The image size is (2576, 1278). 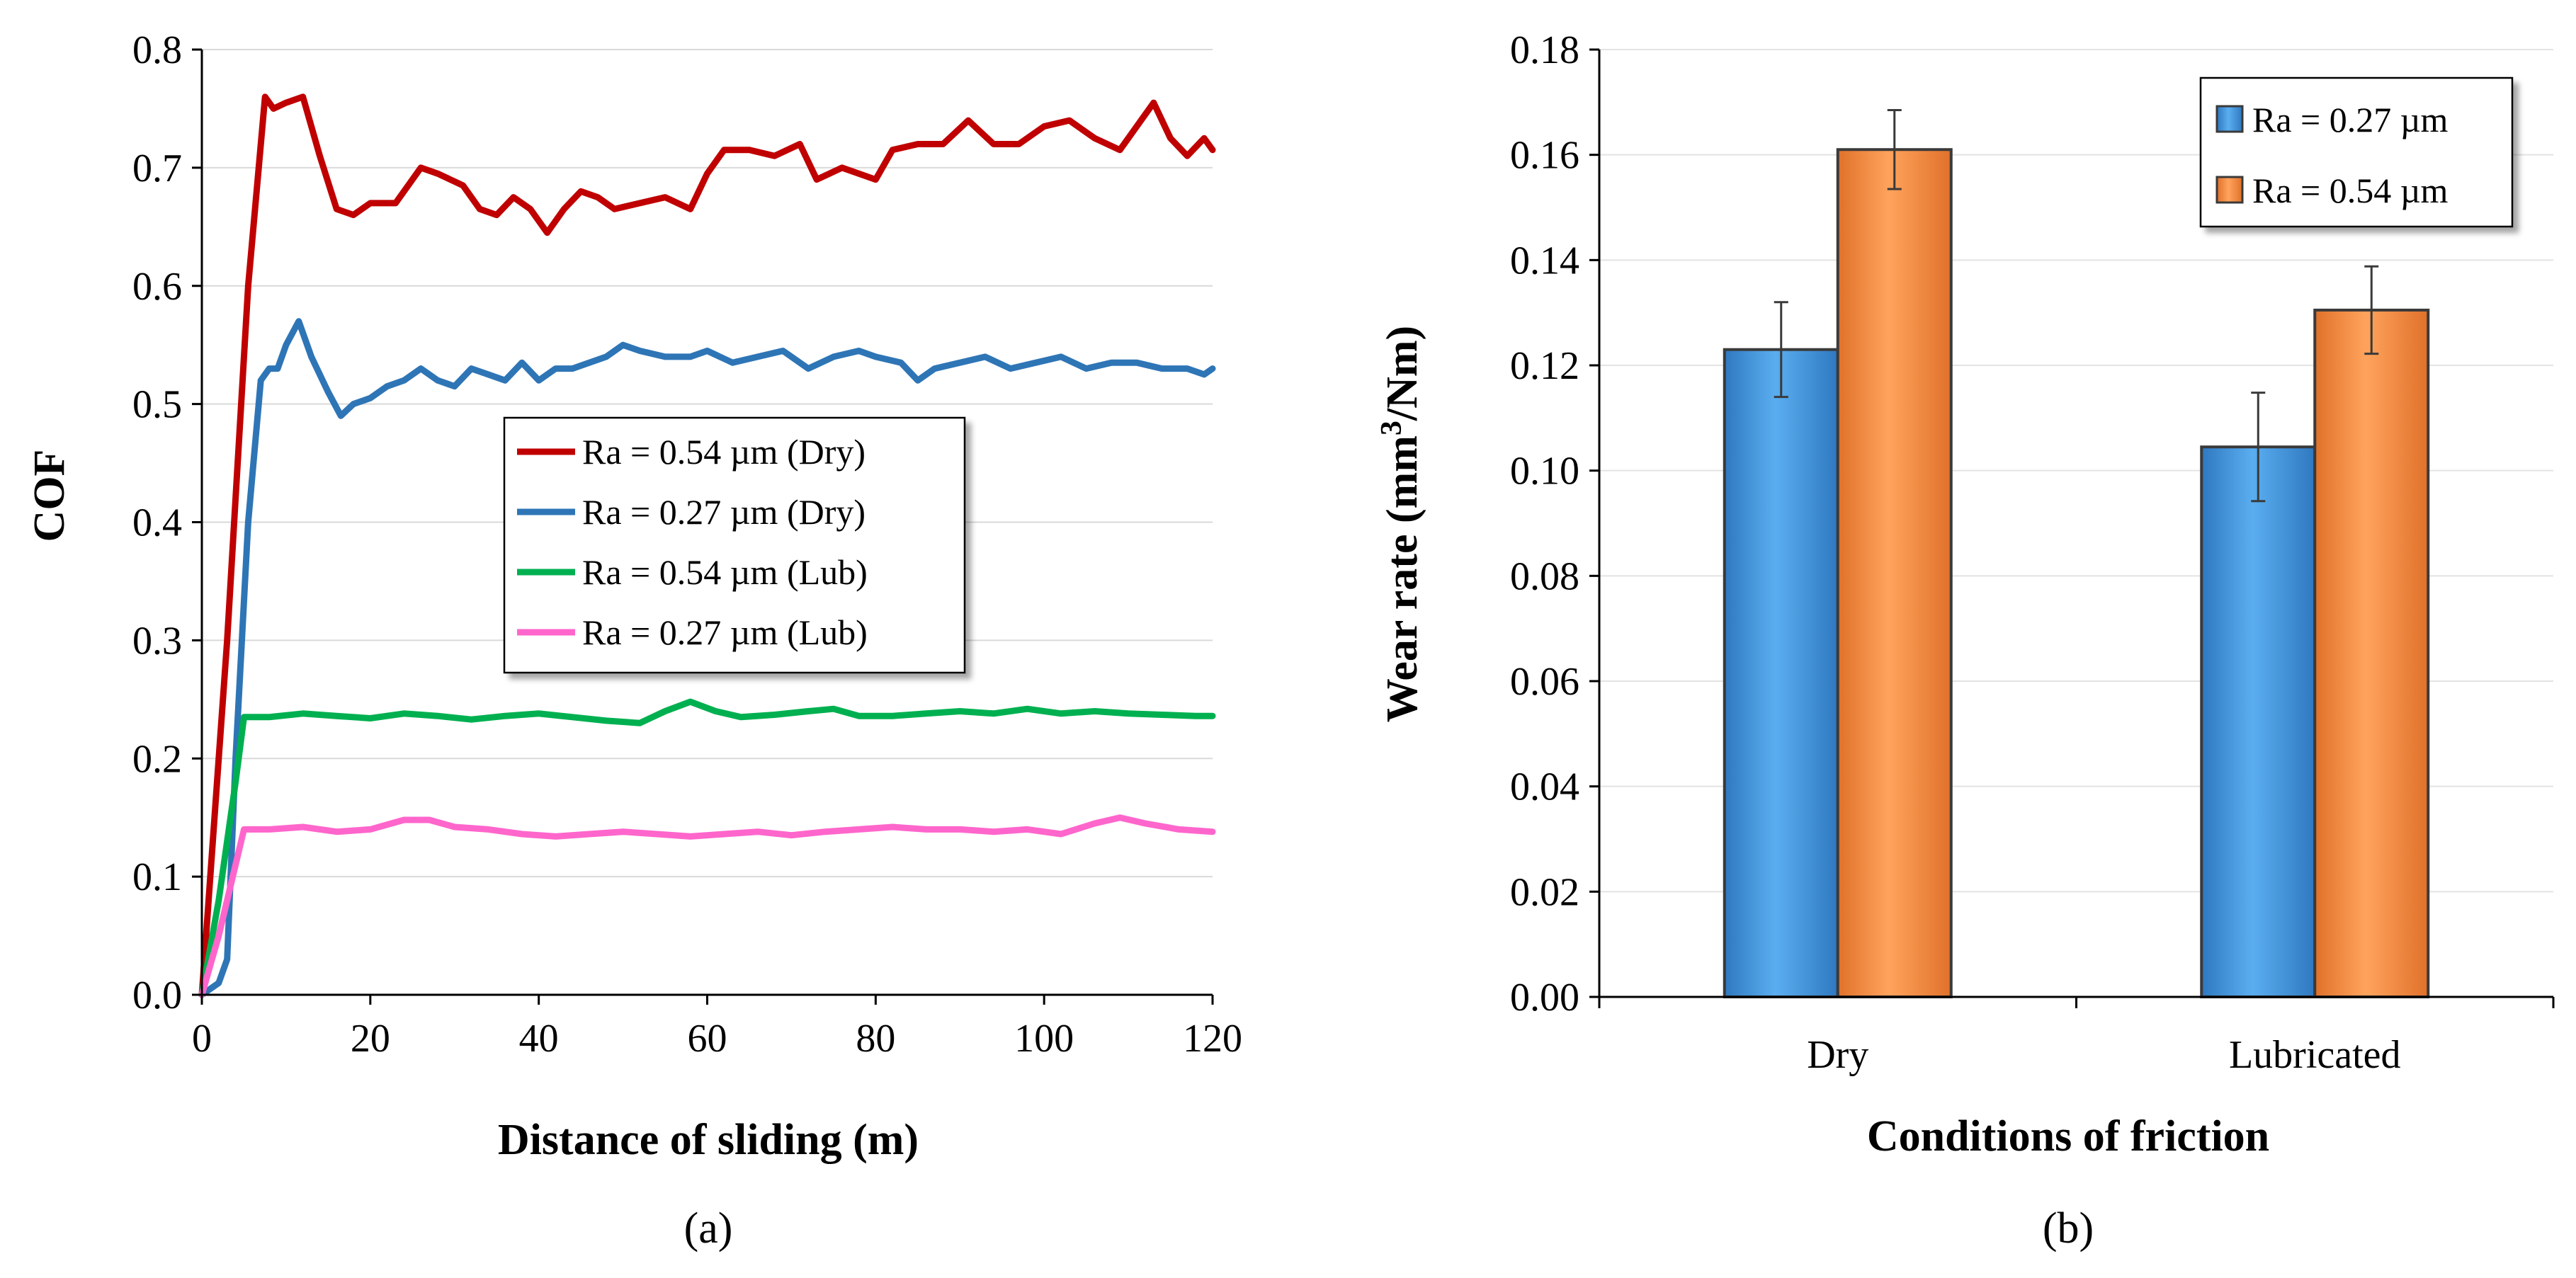 I want to click on panel-a-x-tick-label: 20, so click(x=370, y=1039).